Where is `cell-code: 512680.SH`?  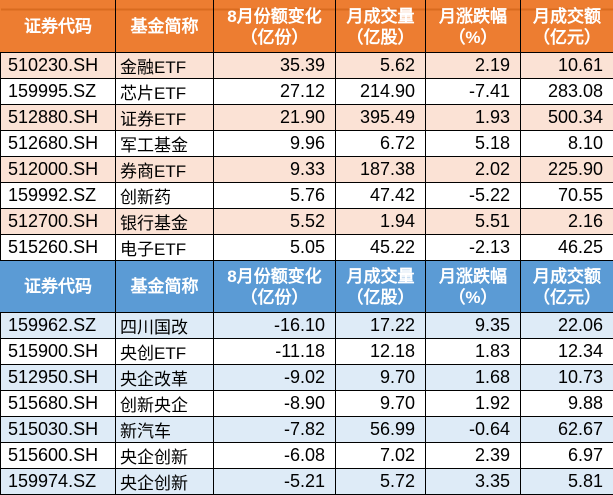
cell-code: 512680.SH is located at coordinates (58, 144).